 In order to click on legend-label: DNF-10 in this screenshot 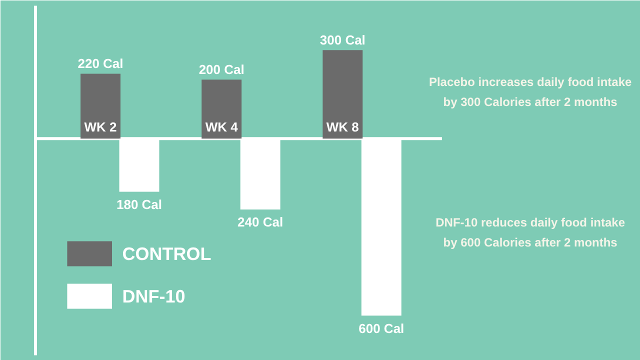, I will do `click(154, 296)`.